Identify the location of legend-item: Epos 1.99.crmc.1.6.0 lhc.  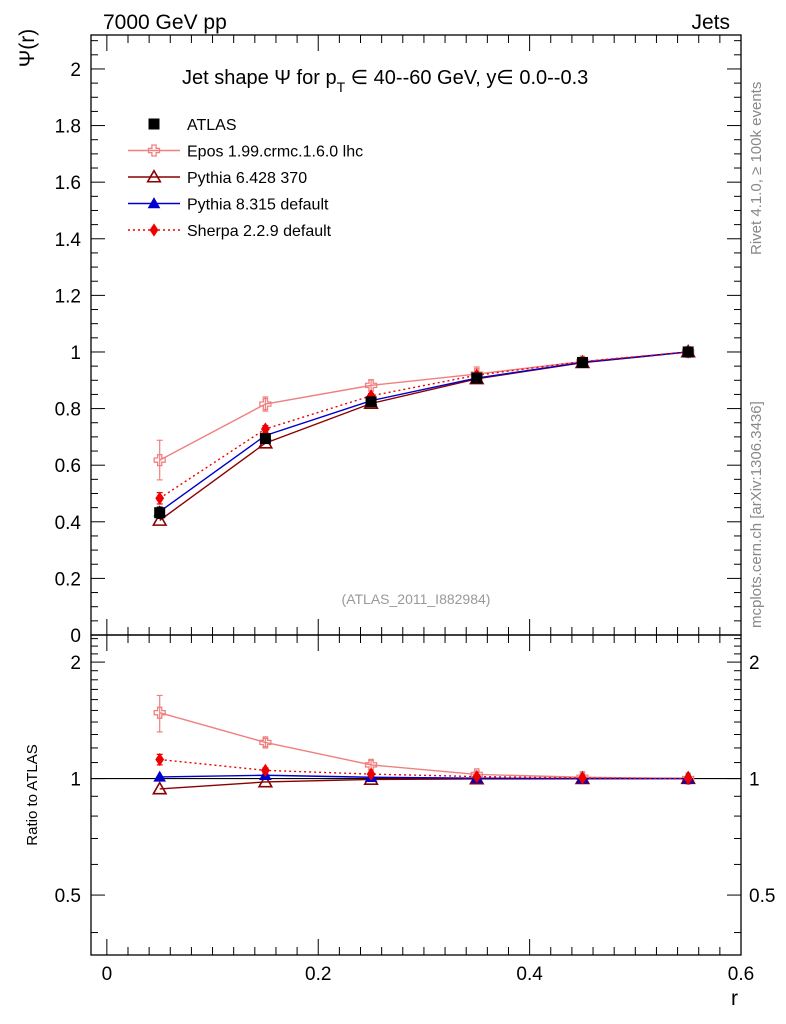
(245, 152).